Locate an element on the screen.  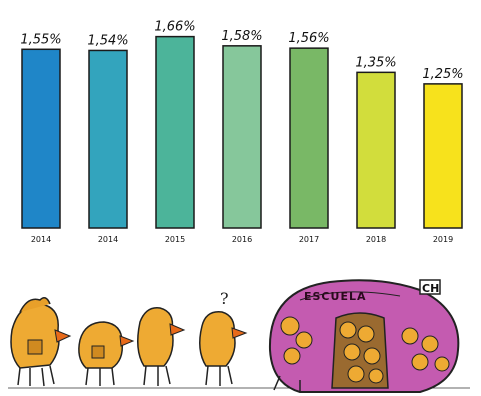
school-building: ESCUELA CH is located at coordinates (364, 336).